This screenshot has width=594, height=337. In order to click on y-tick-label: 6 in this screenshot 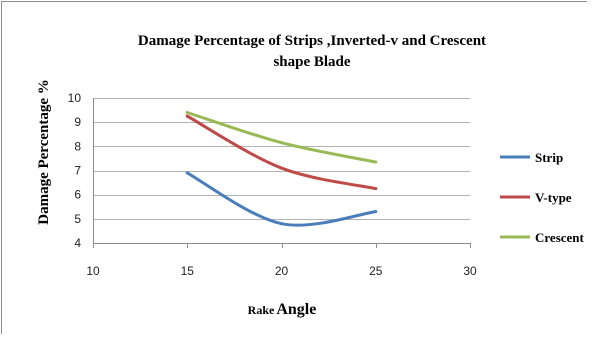, I will do `click(77, 195)`.